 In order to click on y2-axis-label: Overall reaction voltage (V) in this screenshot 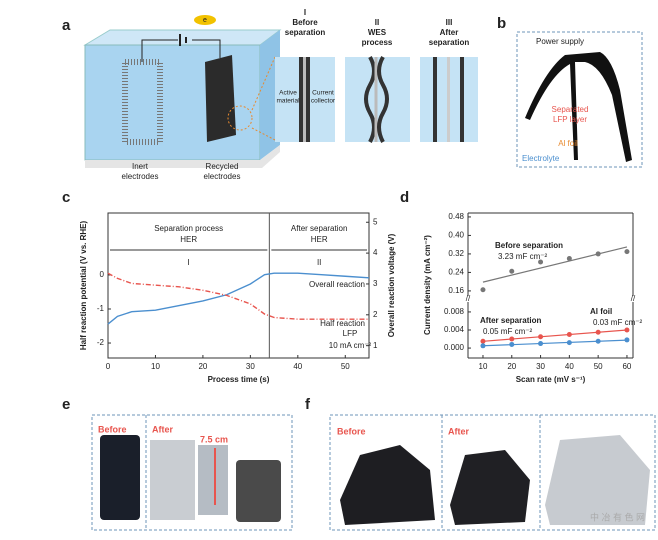, I will do `click(391, 285)`.